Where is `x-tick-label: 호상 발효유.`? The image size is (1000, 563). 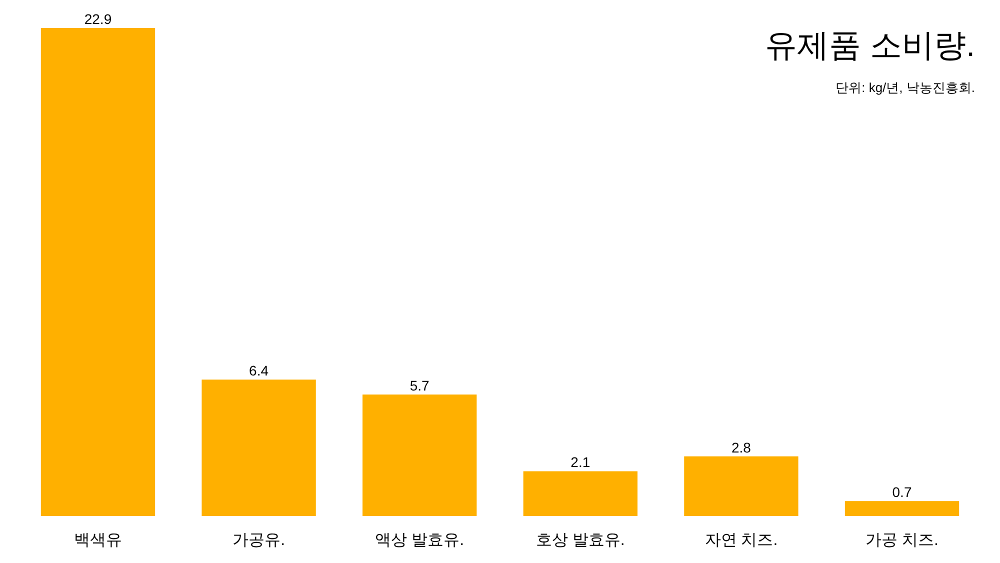
x-tick-label: 호상 발효유. is located at coordinates (580, 540).